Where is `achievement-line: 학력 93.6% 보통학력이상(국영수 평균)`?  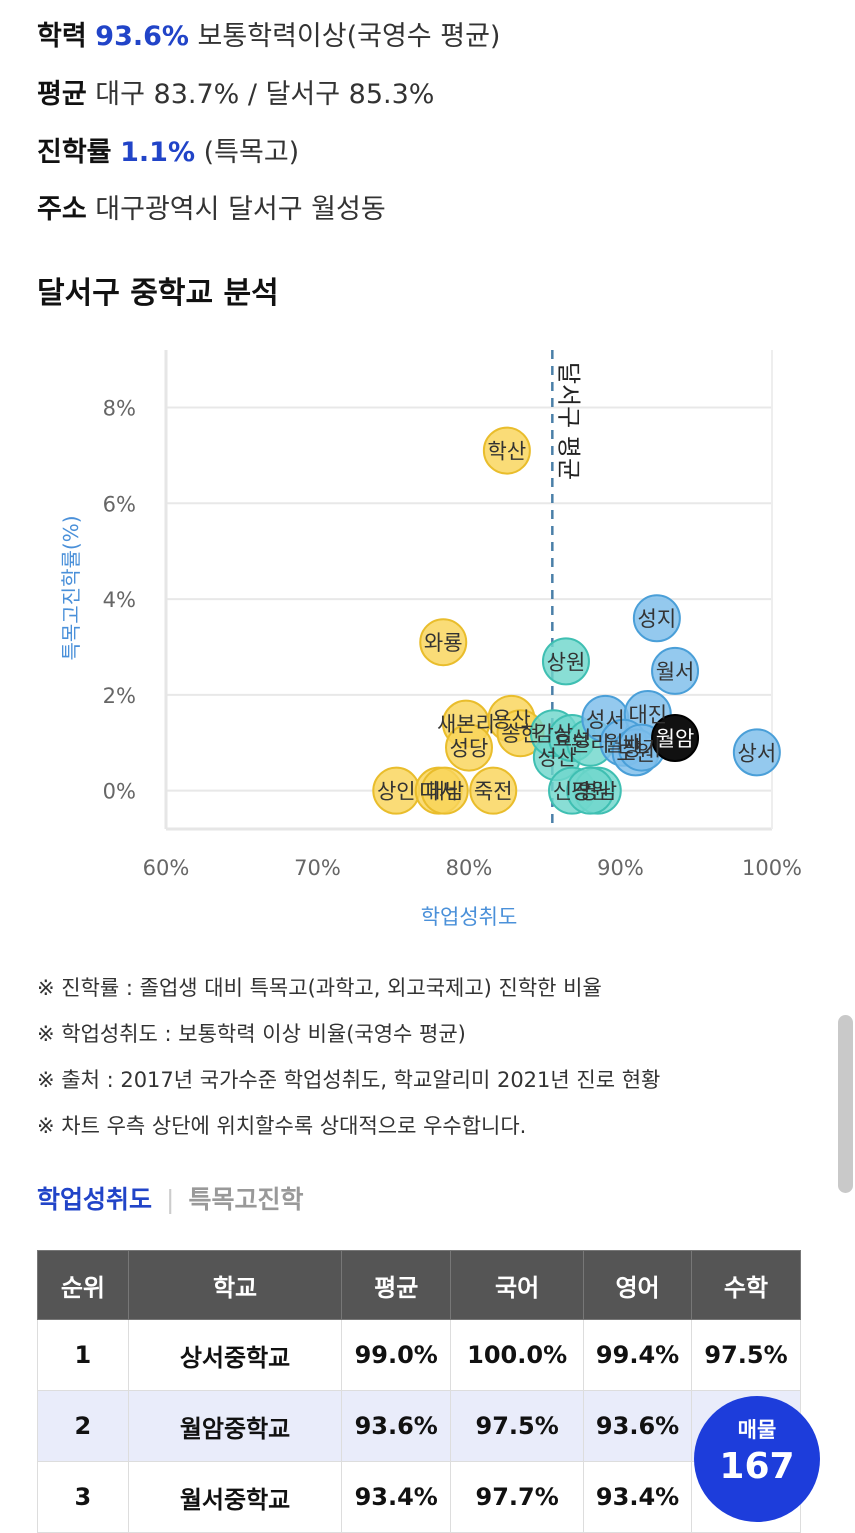
achievement-line: 학력 93.6% 보통학력이상(국영수 평균) is located at coordinates (268, 33).